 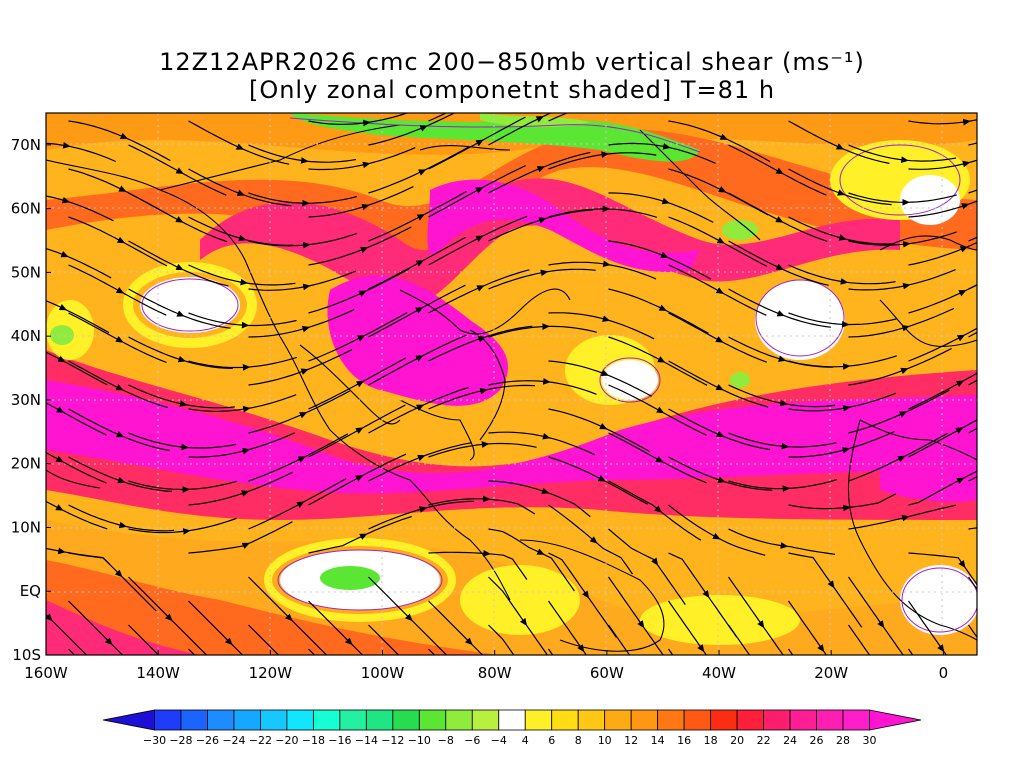 What do you see at coordinates (271, 673) in the screenshot?
I see `lon-label: 120W` at bounding box center [271, 673].